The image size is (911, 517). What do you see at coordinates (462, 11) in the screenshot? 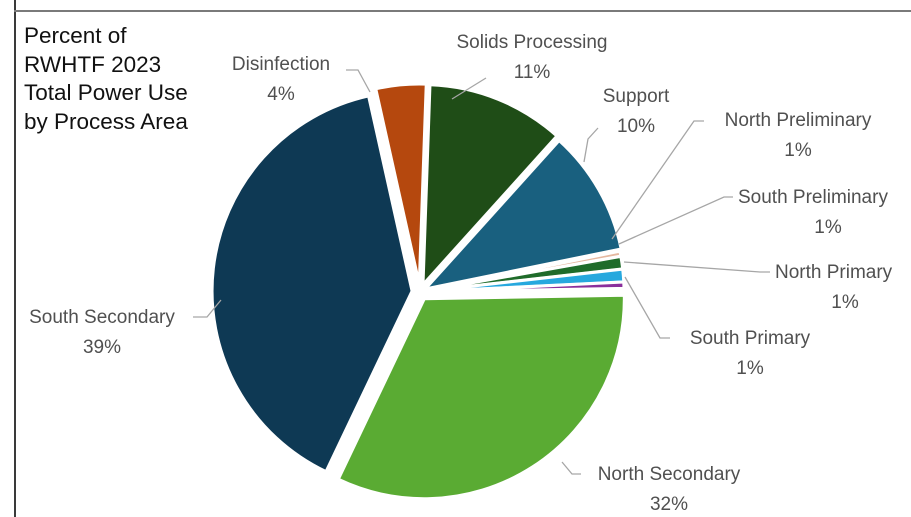
I see `chart-border-top` at bounding box center [462, 11].